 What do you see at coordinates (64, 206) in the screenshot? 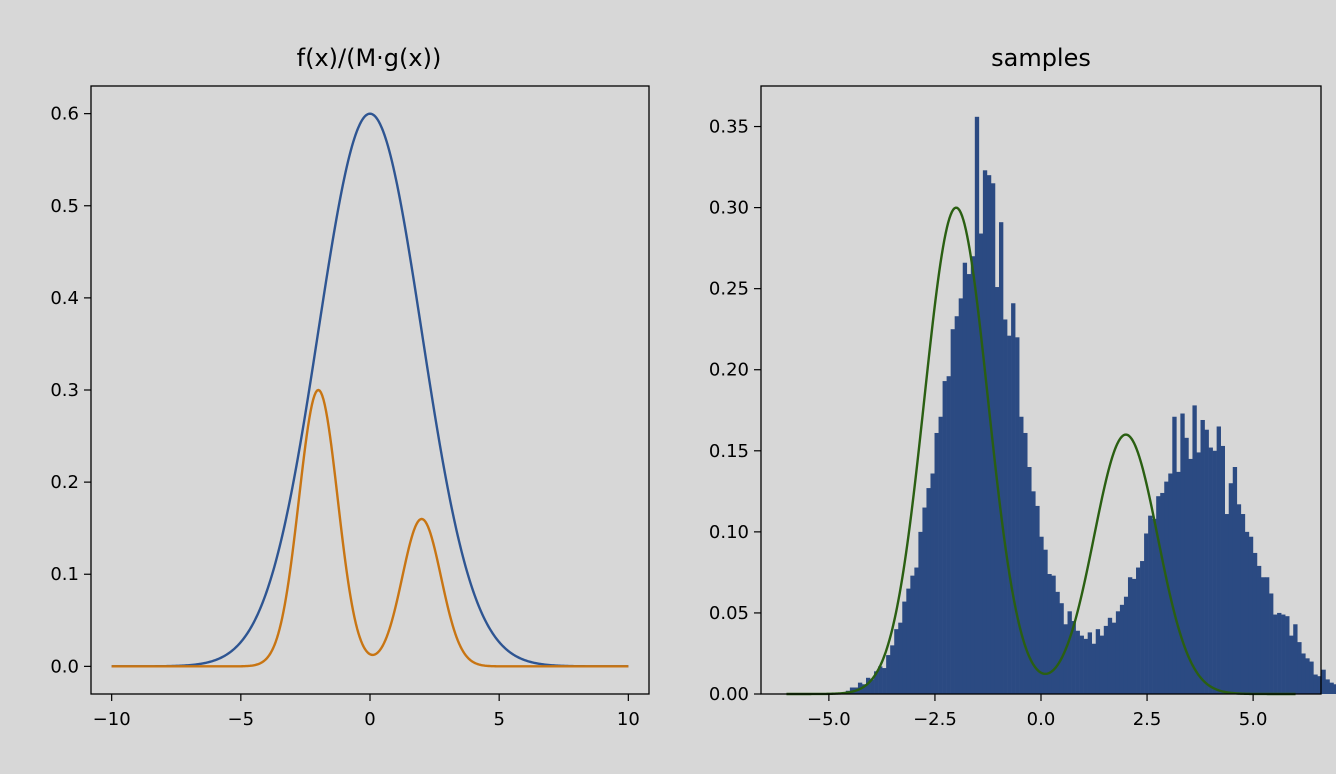
I see `y-tick-label: 0.5` at bounding box center [64, 206].